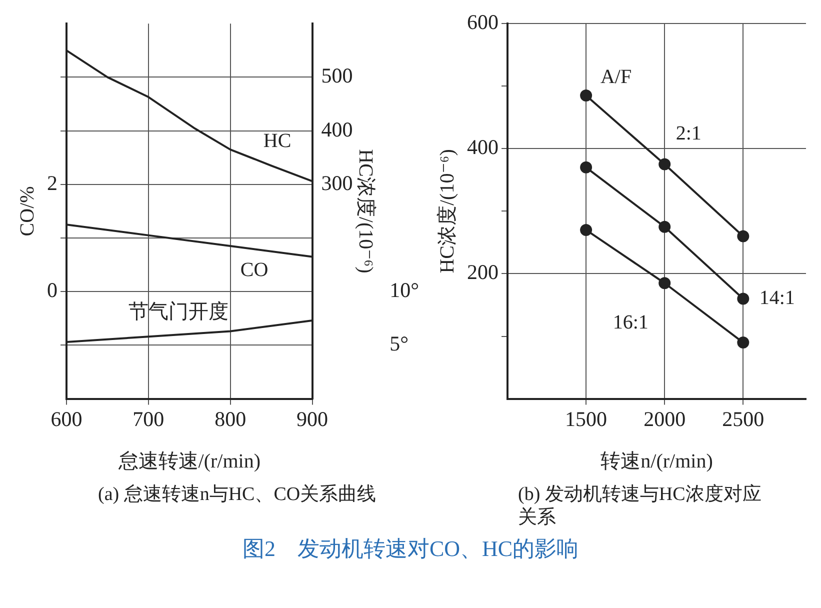 The width and height of the screenshot is (821, 608). Describe the element at coordinates (586, 418) in the screenshot. I see `x-tick-label: 1500` at that location.